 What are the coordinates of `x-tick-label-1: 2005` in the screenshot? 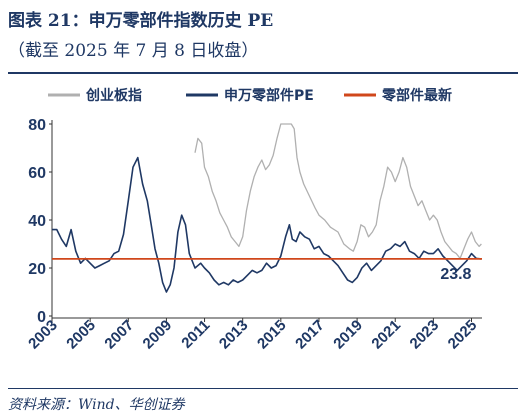 It's located at (81, 335).